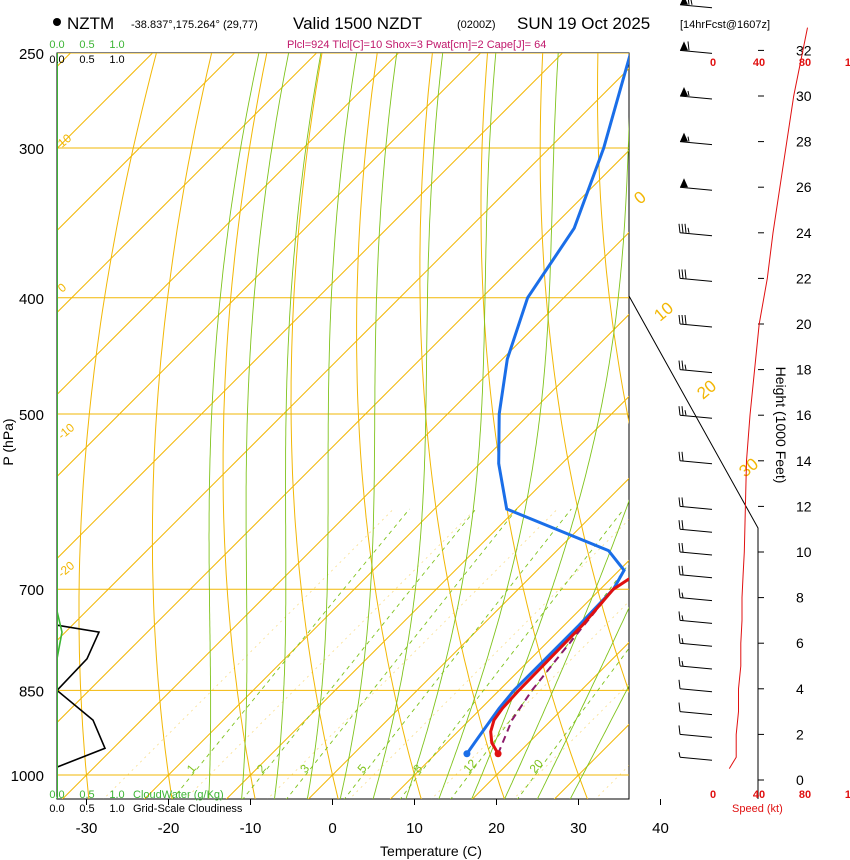 This screenshot has height=860, width=850. What do you see at coordinates (800, 734) in the screenshot?
I see `height-tick-label: 2` at bounding box center [800, 734].